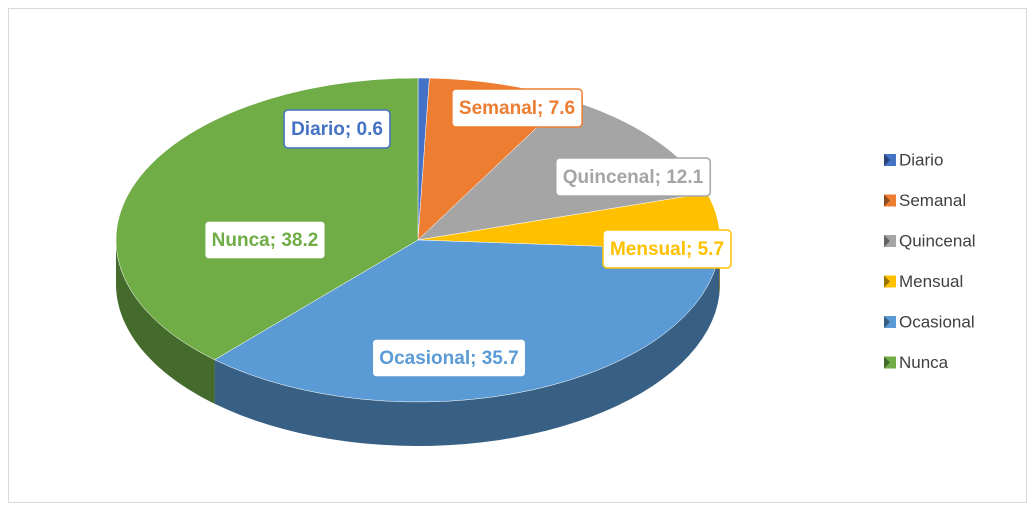 This screenshot has width=1035, height=511. I want to click on data-label: Diario; 0.6, so click(337, 129).